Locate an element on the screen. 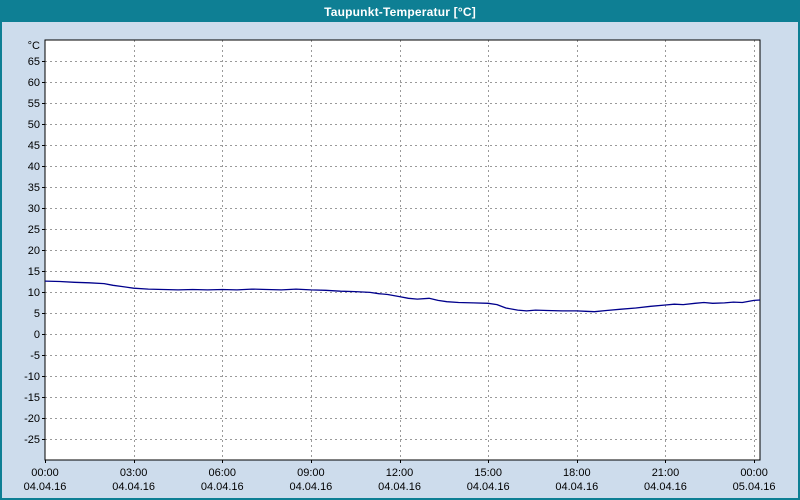 Image resolution: width=800 pixels, height=500 pixels. y-tick-label: 15 is located at coordinates (34, 272).